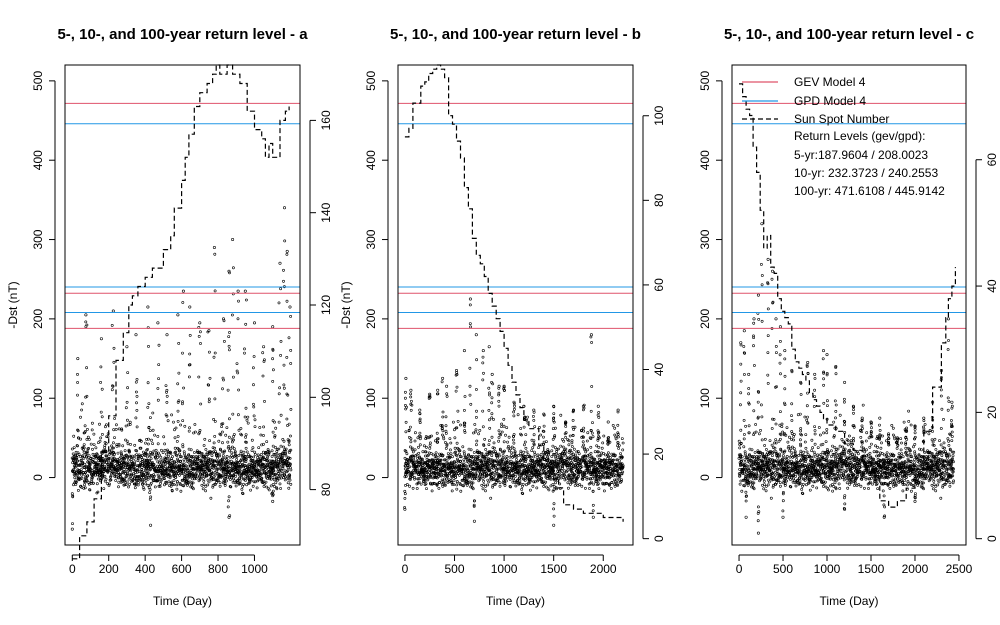 This screenshot has width=1000, height=625. Describe the element at coordinates (326, 120) in the screenshot. I see `y-right-tick-label: 160` at that location.